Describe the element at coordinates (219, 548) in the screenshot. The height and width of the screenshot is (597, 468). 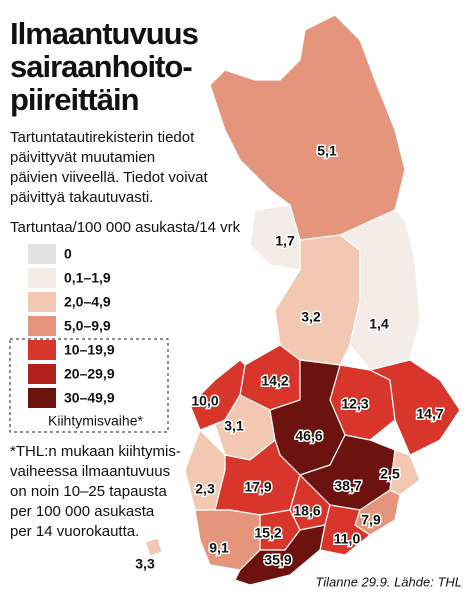
I see `region-value: 9,1` at that location.